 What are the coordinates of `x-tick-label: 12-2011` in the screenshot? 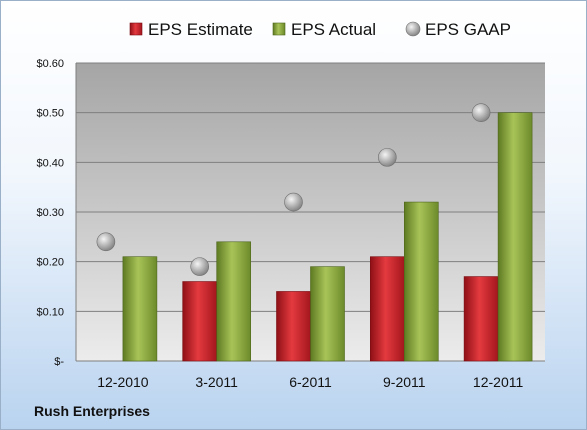 It's located at (498, 382).